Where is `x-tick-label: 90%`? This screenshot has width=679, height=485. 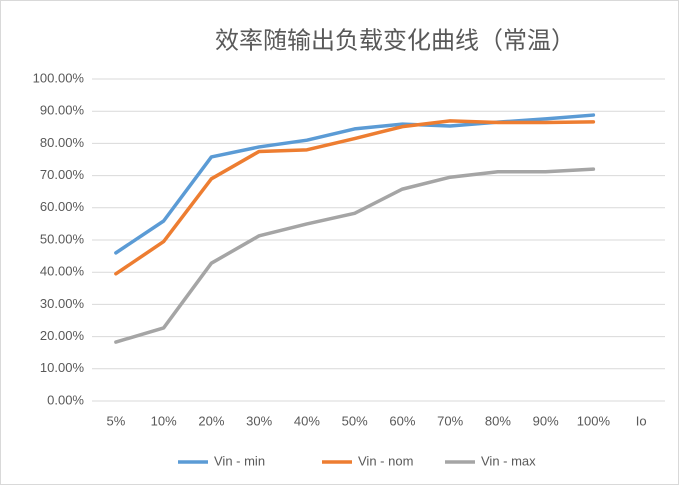
x-tick-label: 90% is located at coordinates (546, 420).